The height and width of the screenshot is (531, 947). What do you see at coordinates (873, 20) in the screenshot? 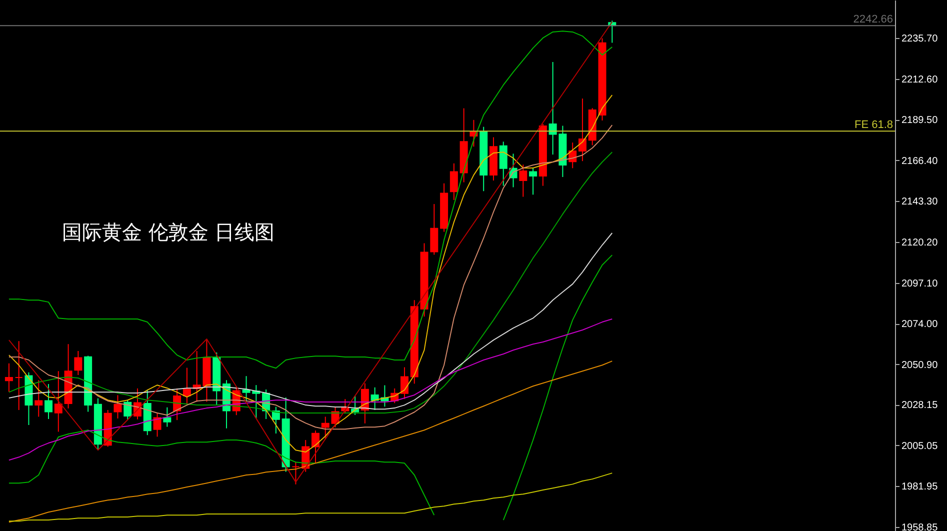
I see `ref-line-label: 2242.66` at bounding box center [873, 20].